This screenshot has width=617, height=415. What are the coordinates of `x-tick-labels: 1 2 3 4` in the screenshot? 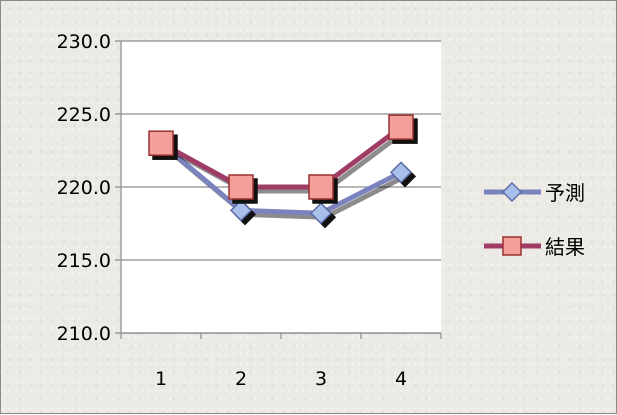 It's located at (281, 379).